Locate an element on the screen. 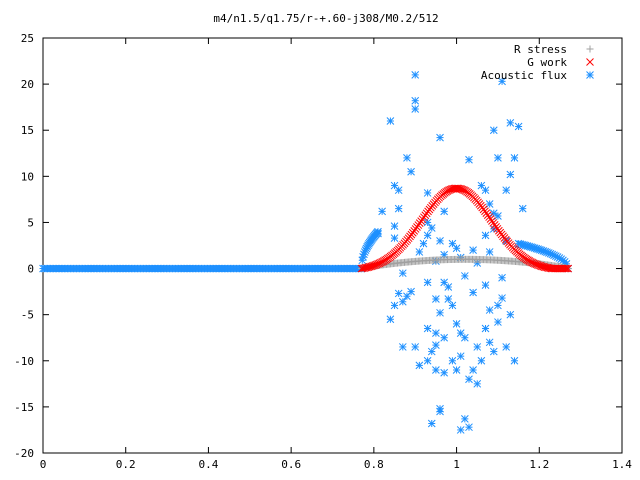 This screenshot has height=480, width=640. legend-label: G work is located at coordinates (547, 62).